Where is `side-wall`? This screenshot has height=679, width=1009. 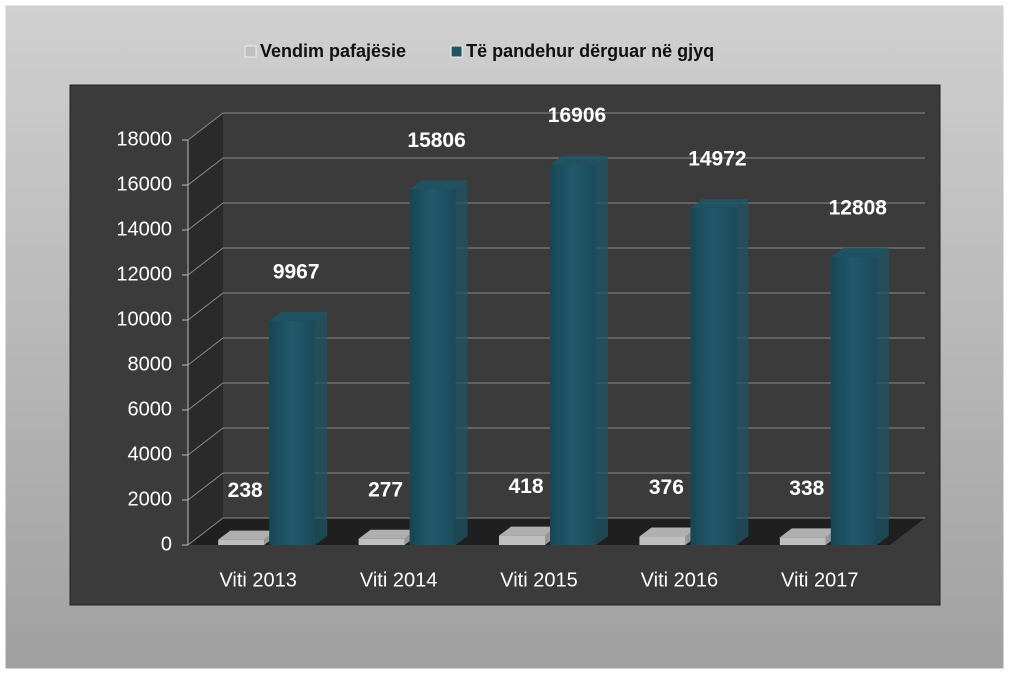 side-wall is located at coordinates (205, 329).